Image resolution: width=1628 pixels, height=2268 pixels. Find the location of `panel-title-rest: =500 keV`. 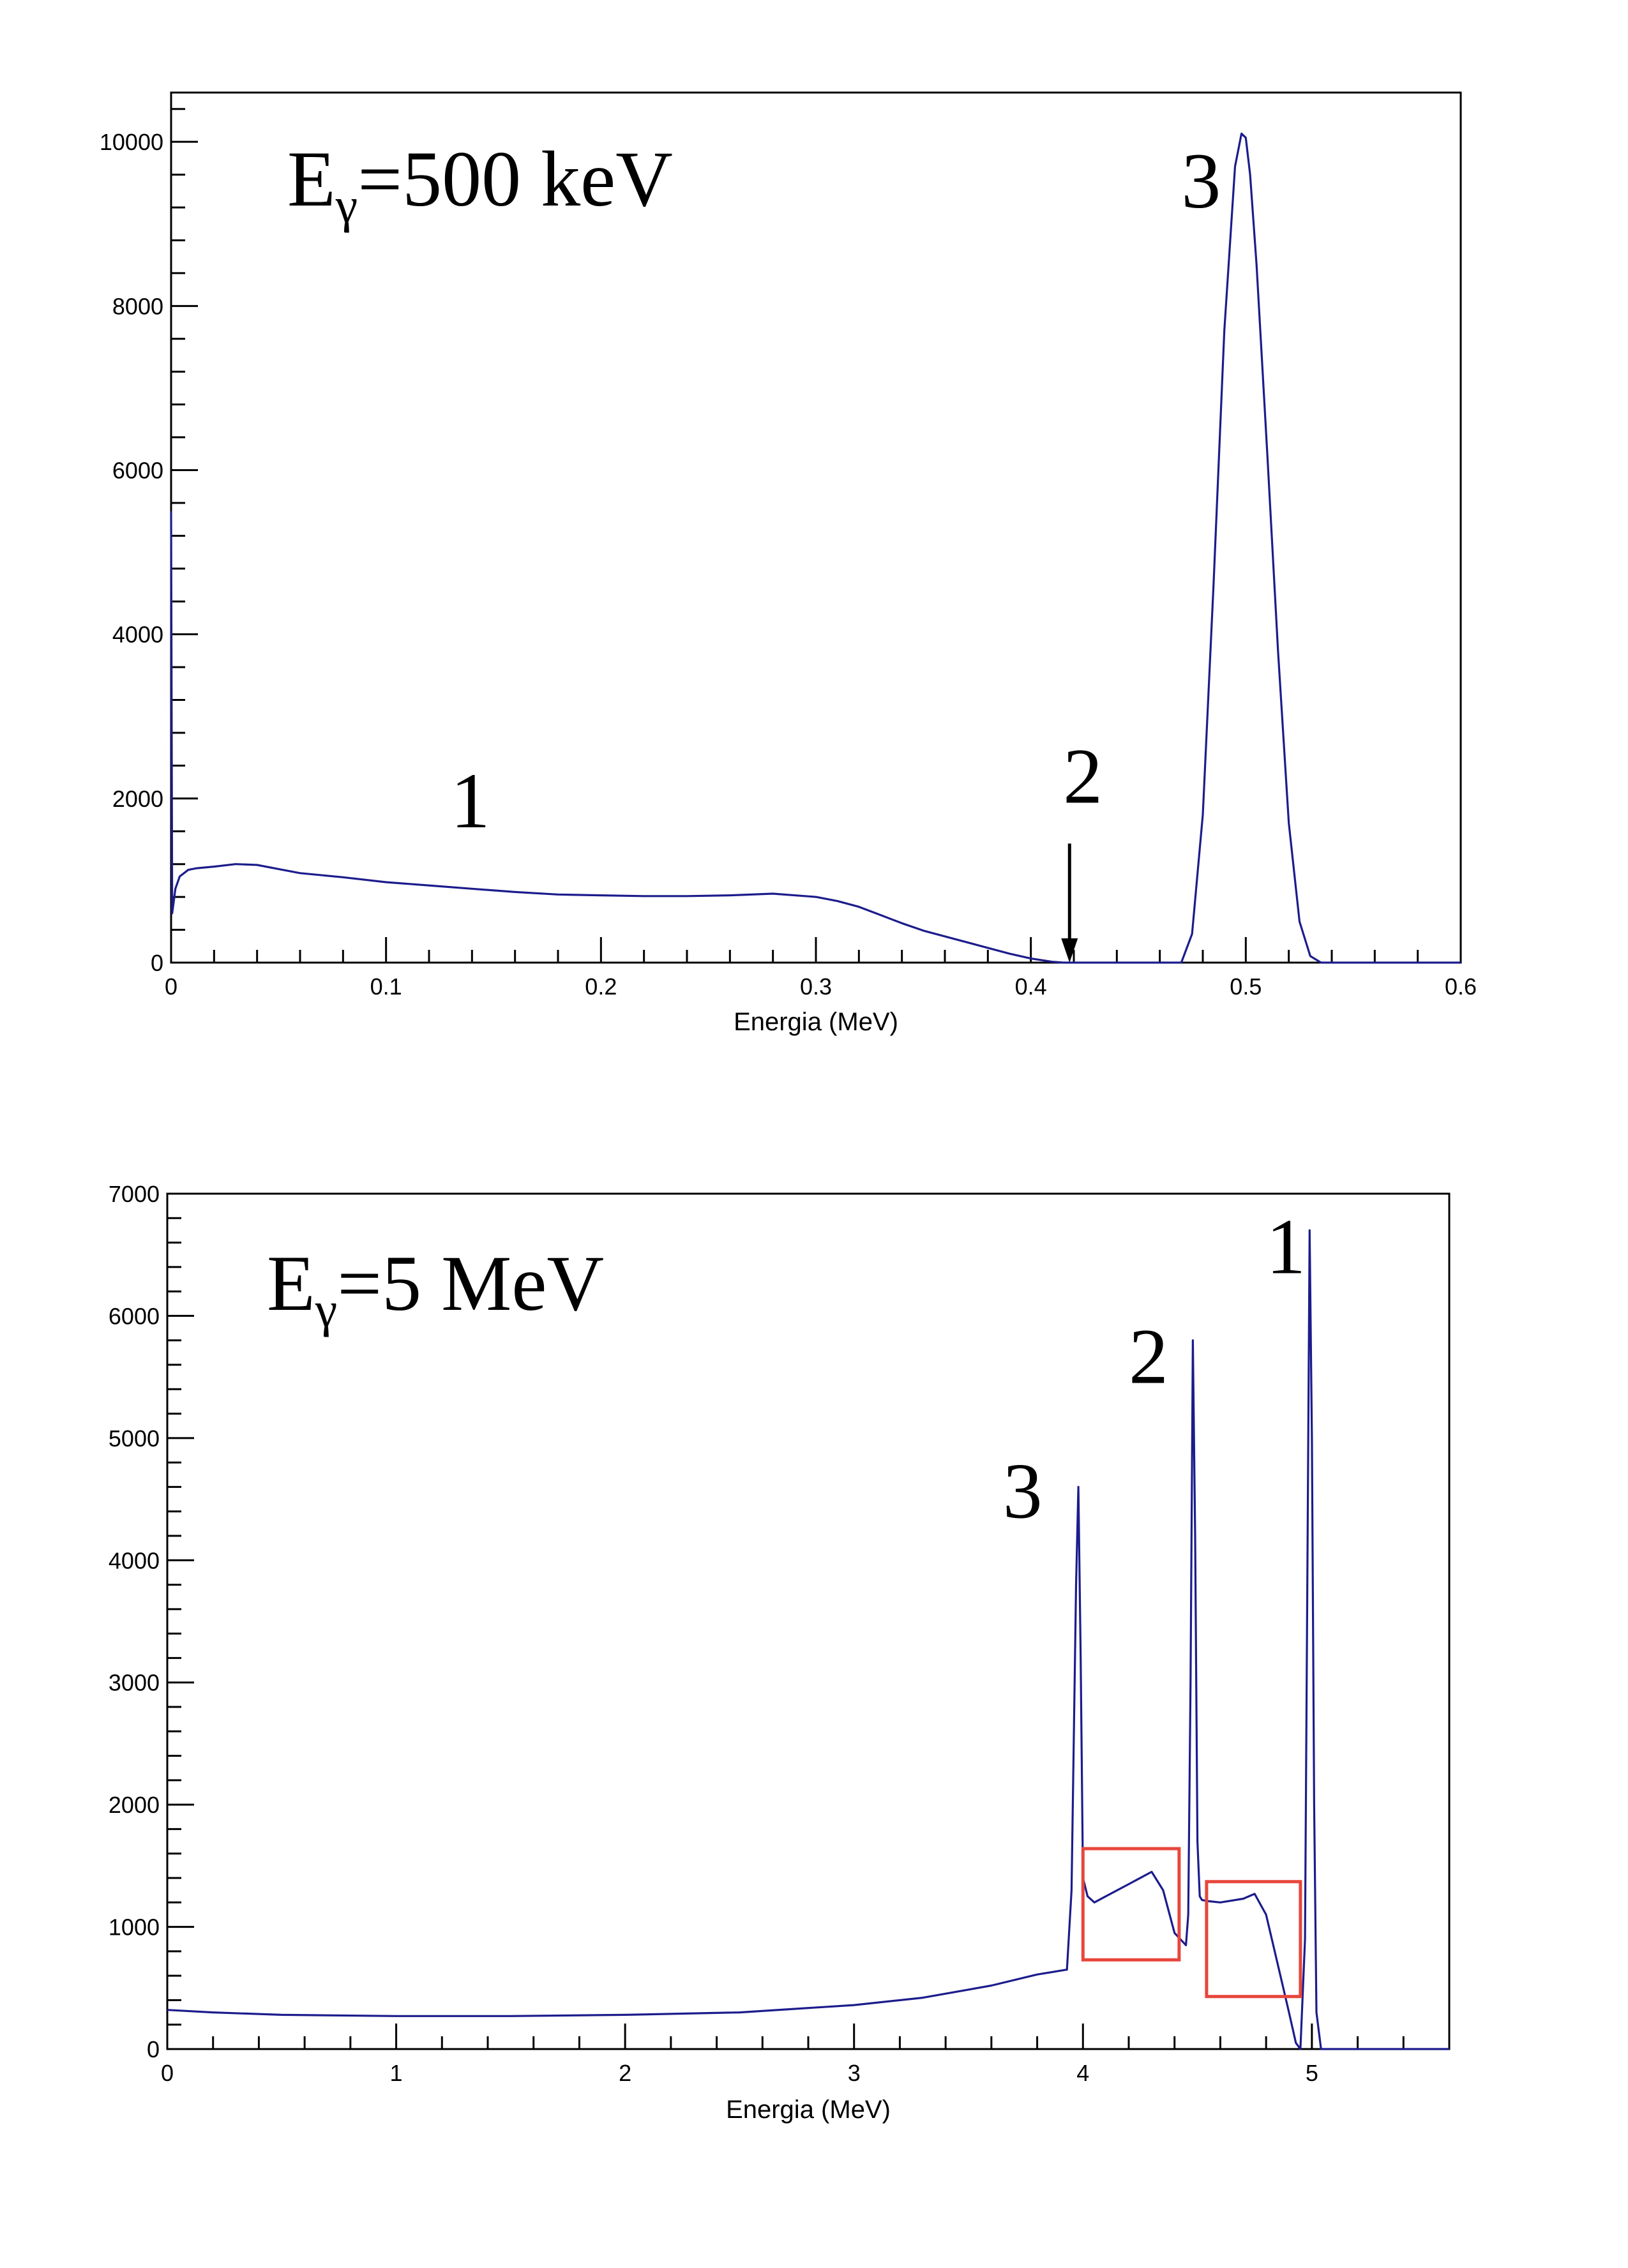

panel-title-rest: =500 keV is located at coordinates (515, 179).